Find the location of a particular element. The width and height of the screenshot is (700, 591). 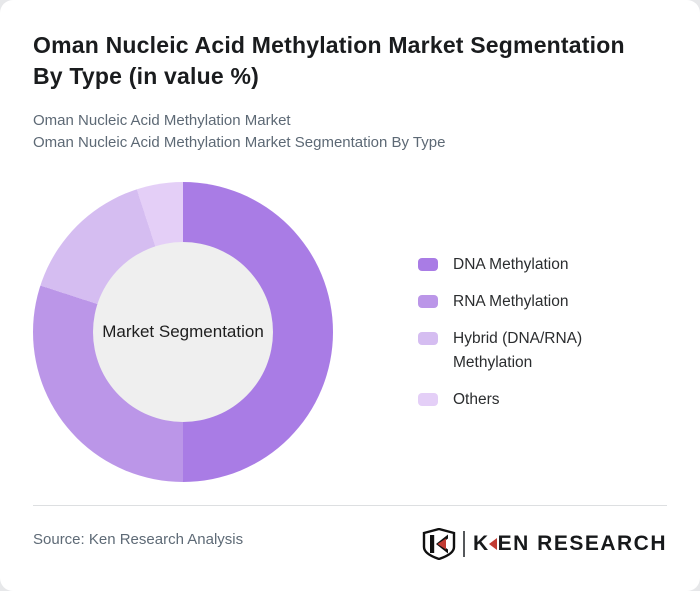

shield-k-icon is located at coordinates (439, 544).